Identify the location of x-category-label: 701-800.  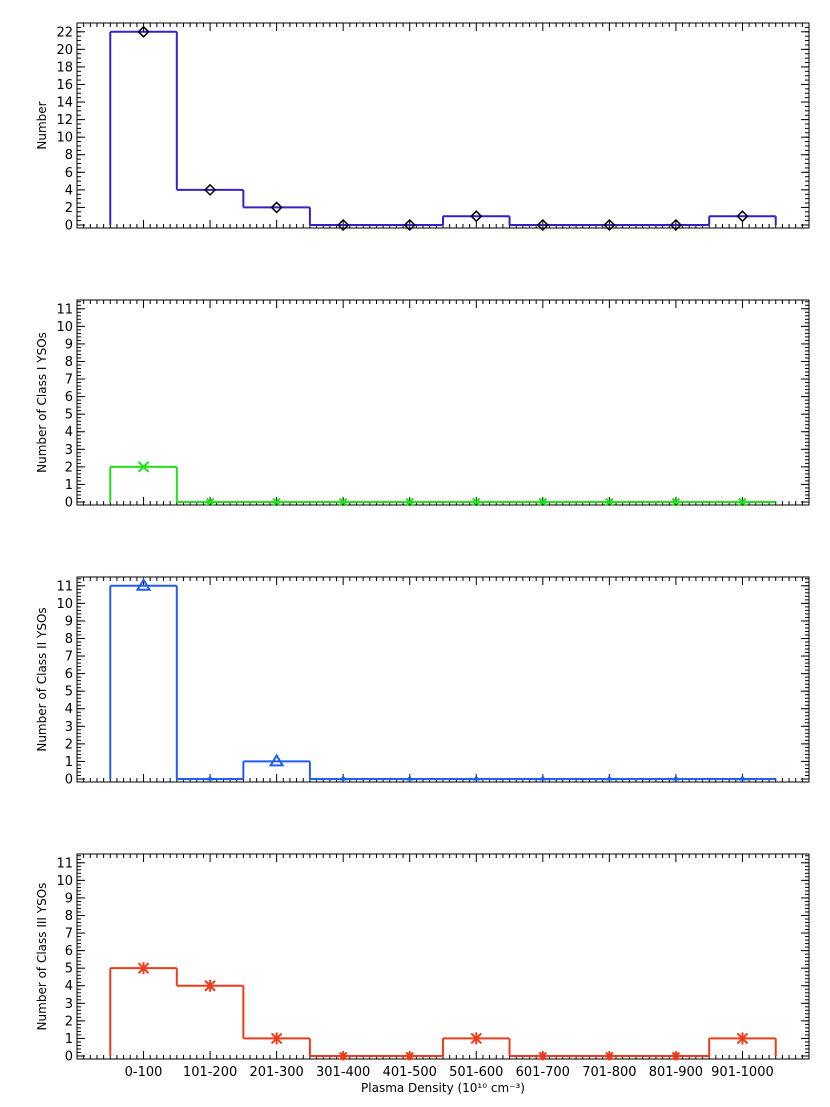
(609, 1072).